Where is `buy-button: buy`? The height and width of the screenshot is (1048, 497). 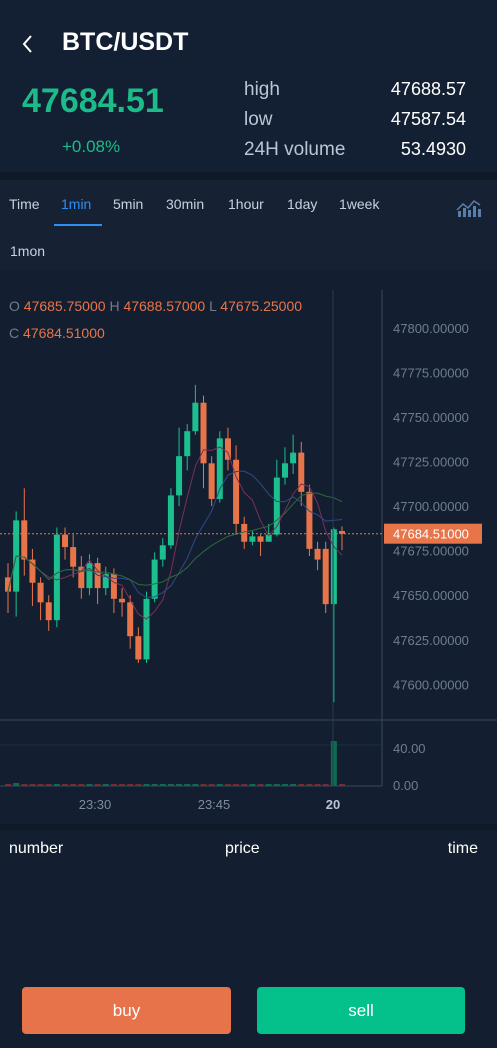 buy-button: buy is located at coordinates (126, 1010).